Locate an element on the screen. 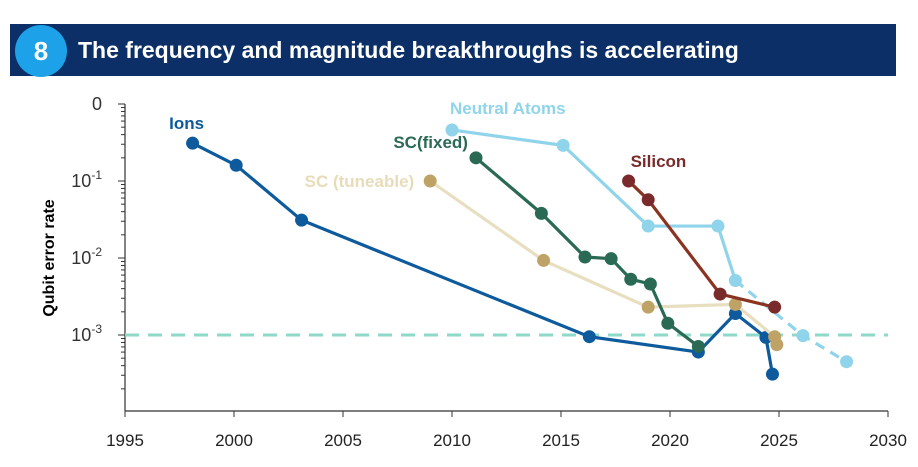 The image size is (918, 467). y-tick-label: 0 is located at coordinates (97, 104).